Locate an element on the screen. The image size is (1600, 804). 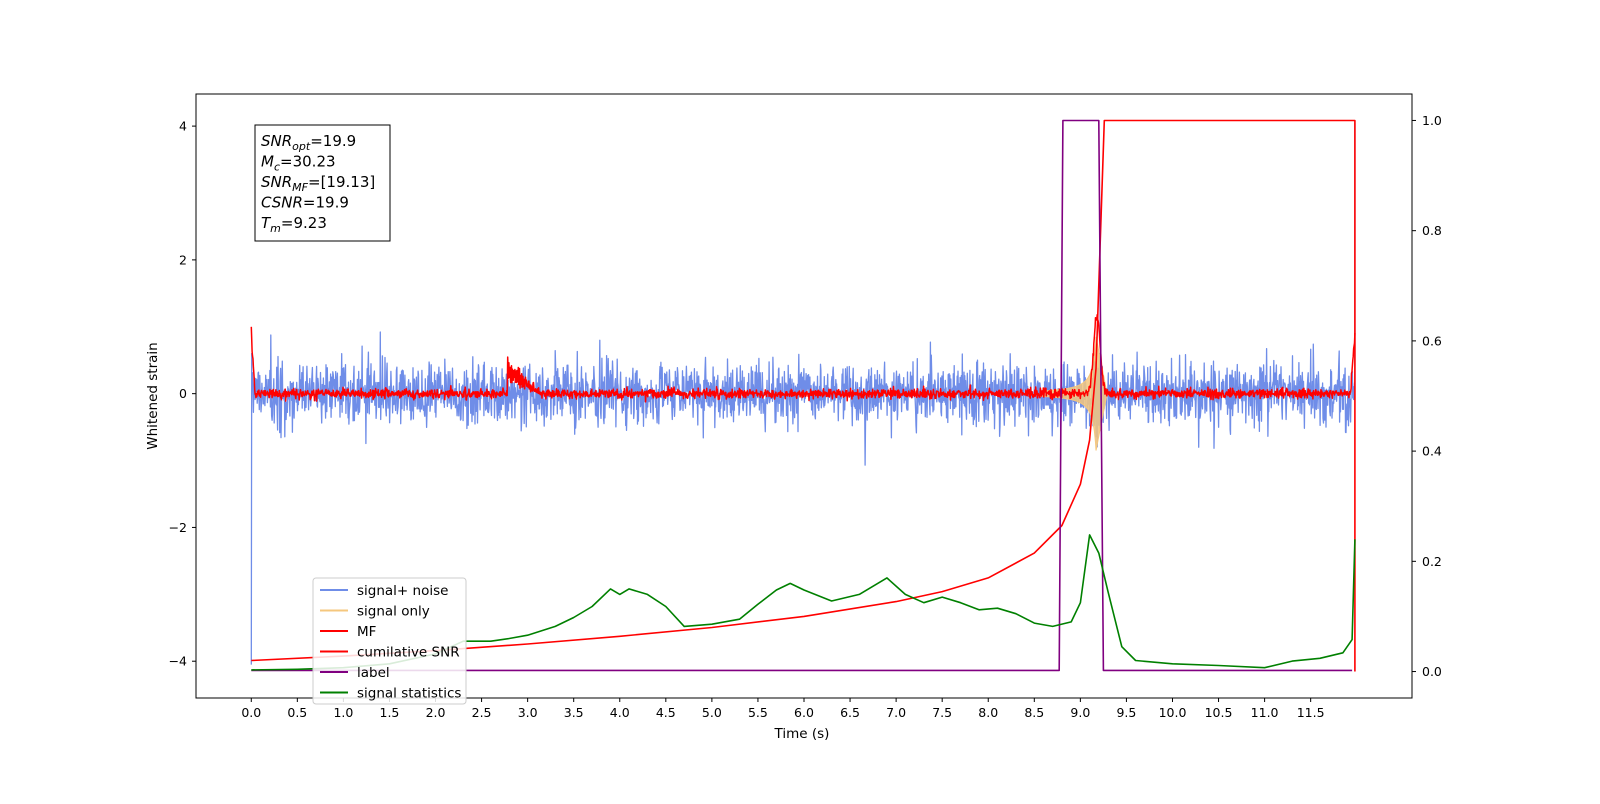
legend-entry-label: signal only is located at coordinates (393, 612).